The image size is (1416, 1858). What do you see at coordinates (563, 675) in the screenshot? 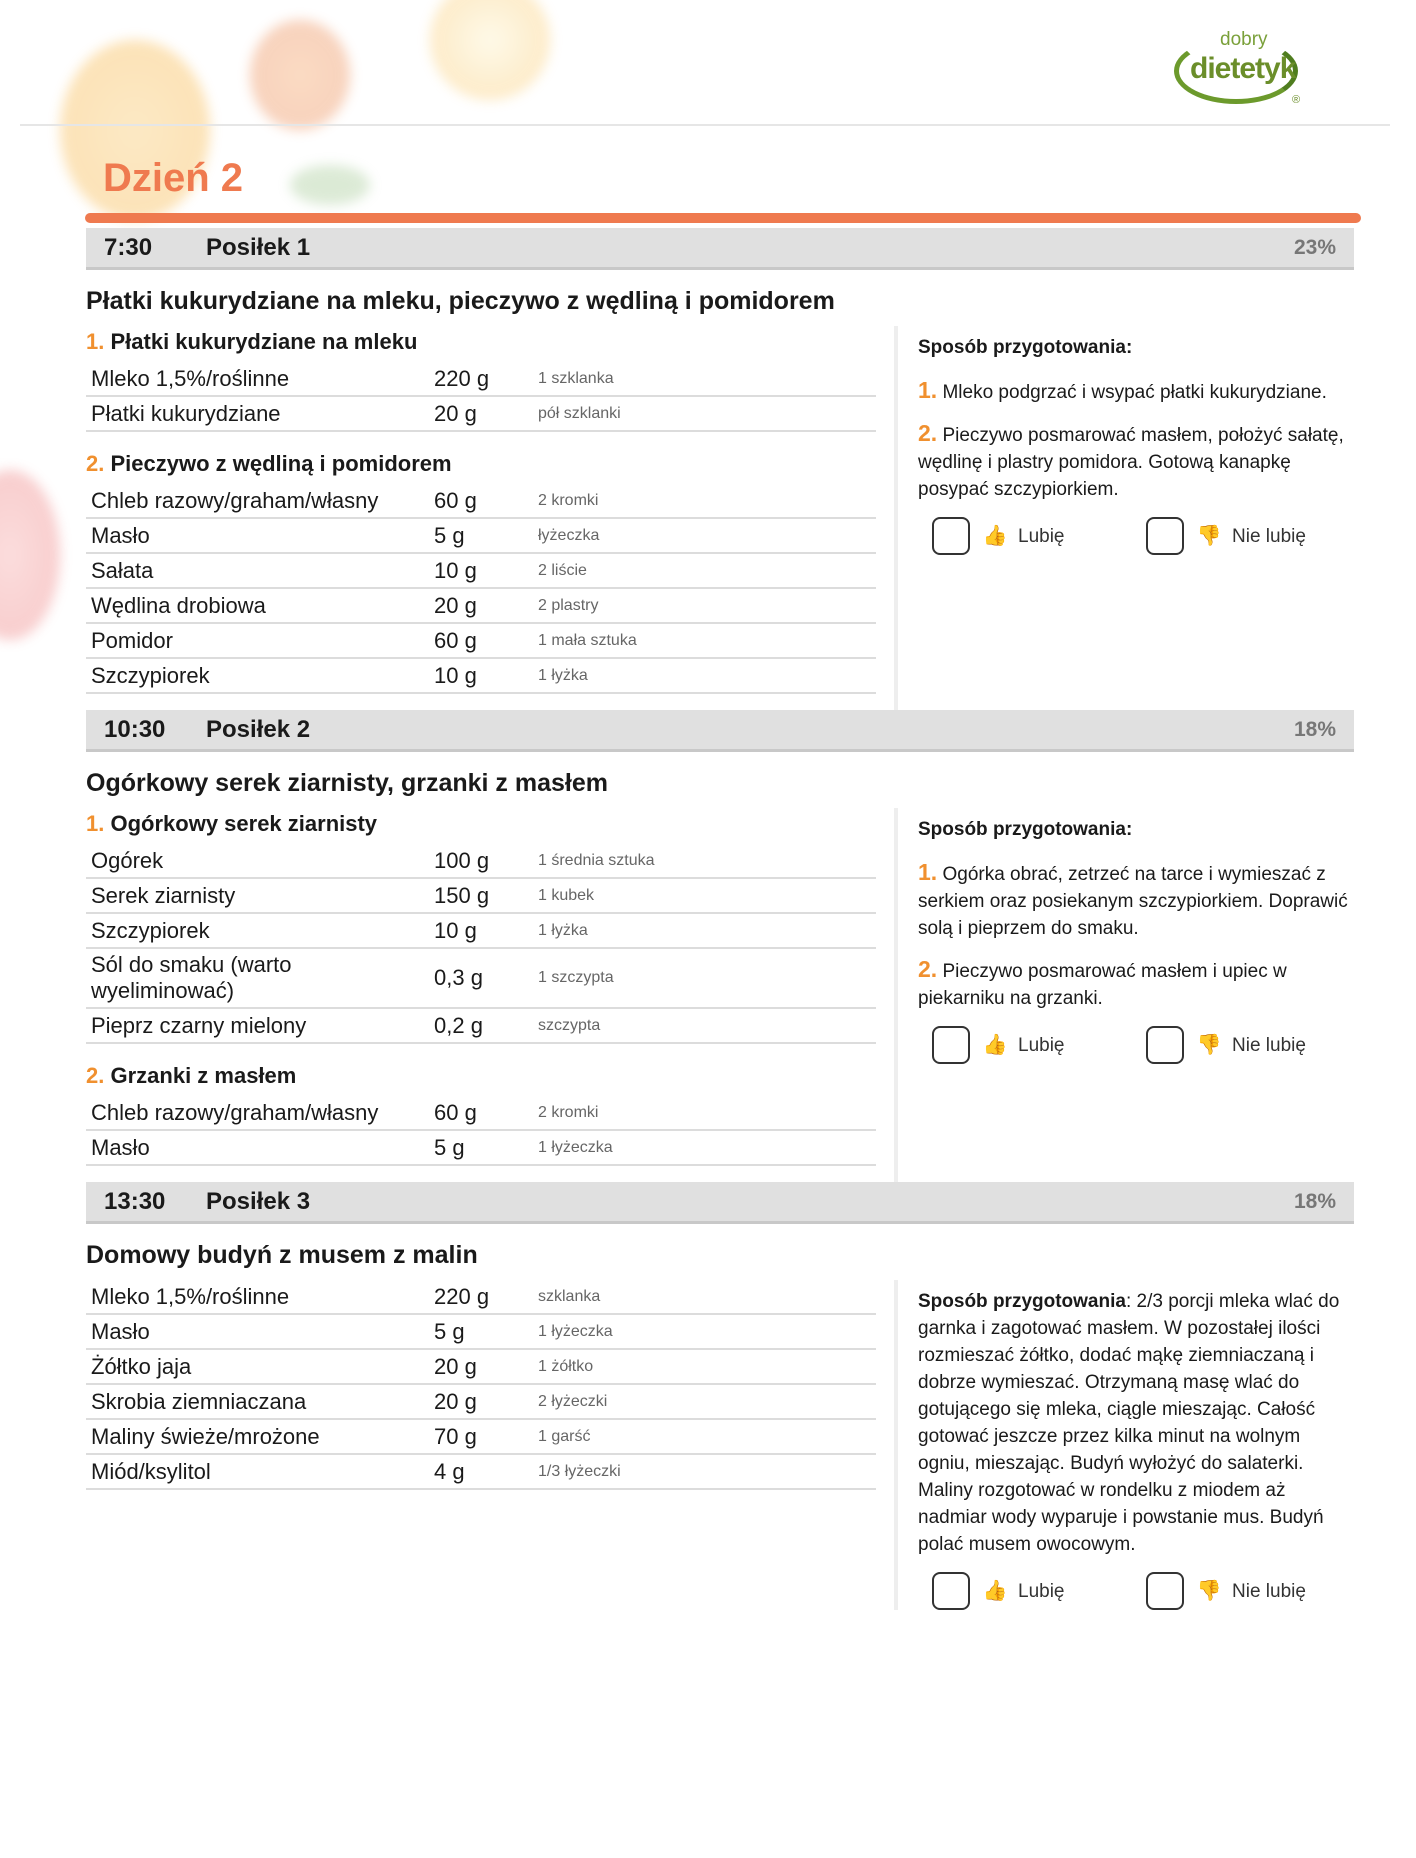
I see `ingredient-measure: 1 łyżka` at bounding box center [563, 675].